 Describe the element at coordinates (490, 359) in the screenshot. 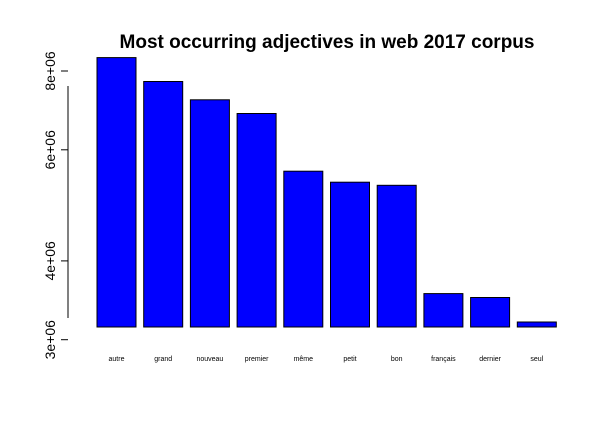

I see `x-tick-label: dernier` at that location.